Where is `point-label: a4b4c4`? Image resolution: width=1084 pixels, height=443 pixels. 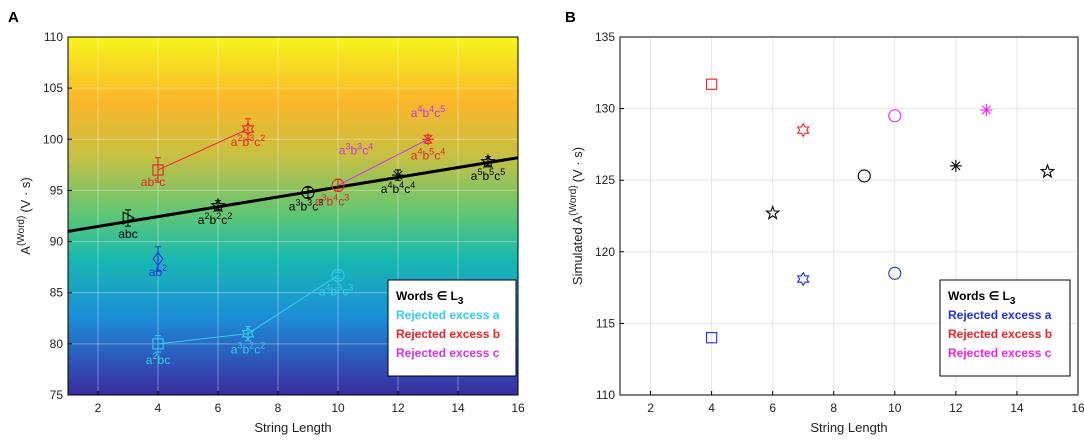
point-label: a4b4c4 is located at coordinates (398, 188).